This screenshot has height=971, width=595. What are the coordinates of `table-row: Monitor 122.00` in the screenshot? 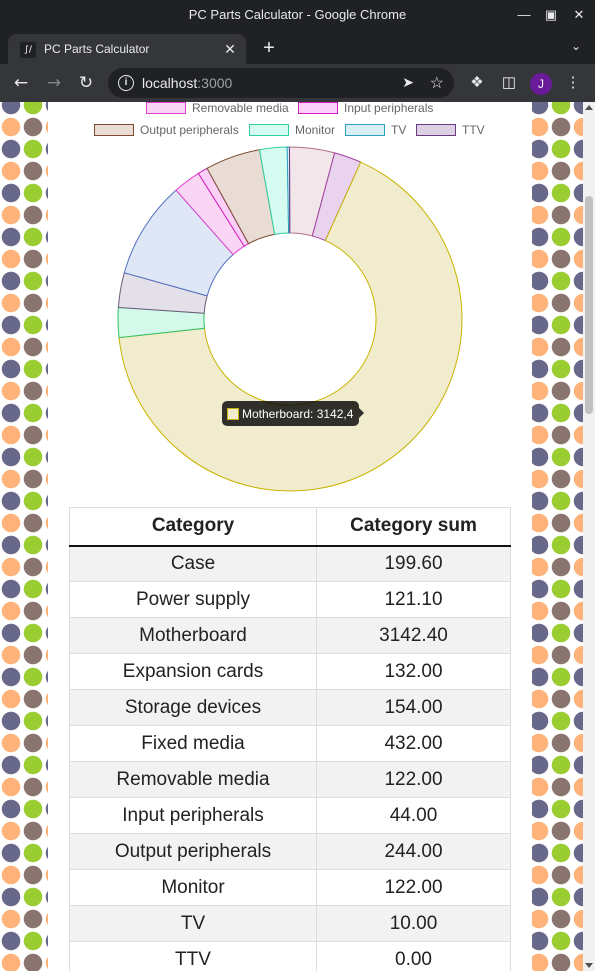 It's located at (290, 887).